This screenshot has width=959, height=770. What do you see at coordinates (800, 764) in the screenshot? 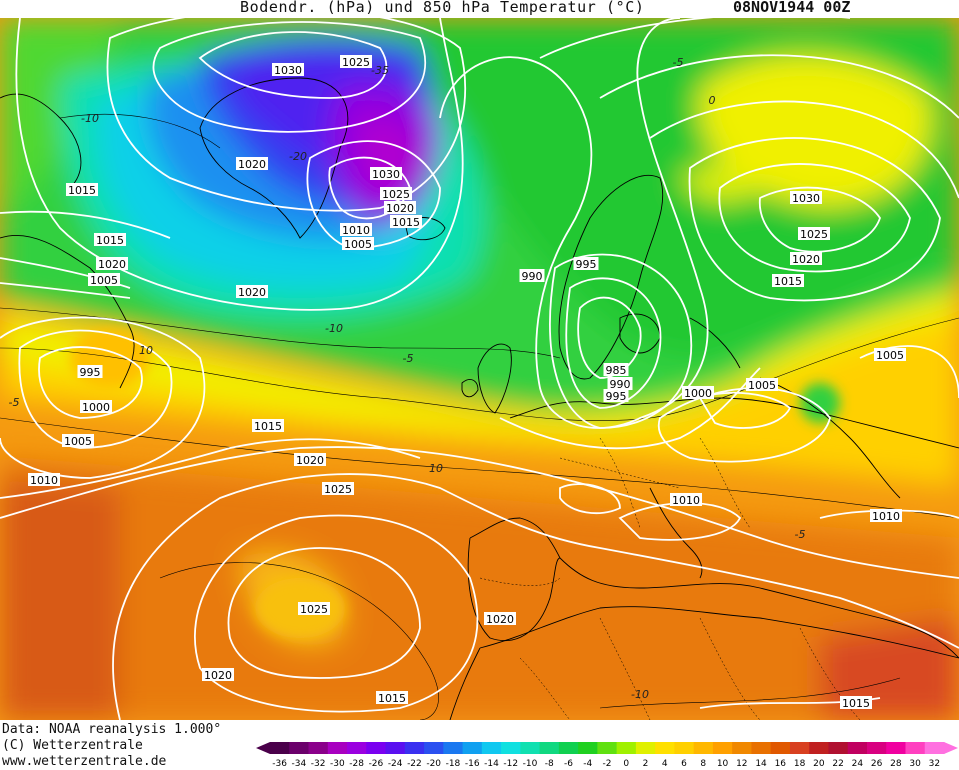
I see `colorbar-tick-label: 18` at bounding box center [800, 764].